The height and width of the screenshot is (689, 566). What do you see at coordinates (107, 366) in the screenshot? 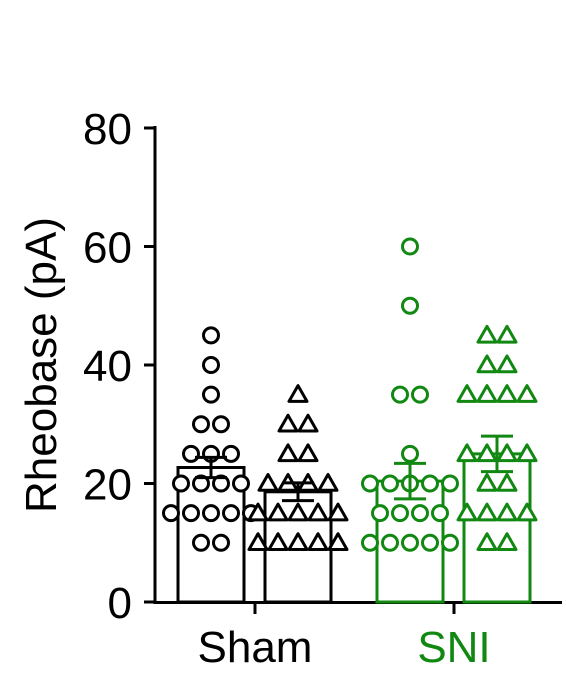
I see `y-tick-label: 40` at bounding box center [107, 366].